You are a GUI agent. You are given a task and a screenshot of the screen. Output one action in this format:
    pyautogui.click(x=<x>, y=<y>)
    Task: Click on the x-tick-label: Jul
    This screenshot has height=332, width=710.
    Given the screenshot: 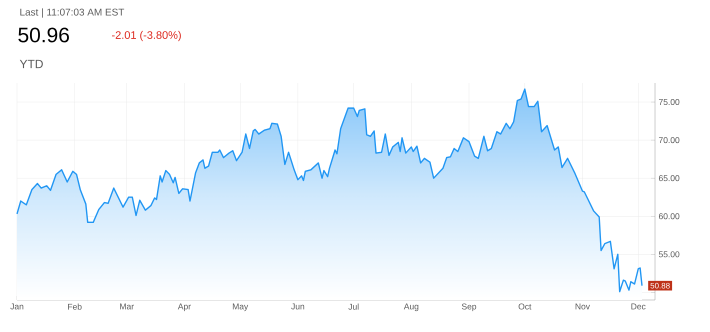 What is the action you would take?
    pyautogui.click(x=353, y=307)
    